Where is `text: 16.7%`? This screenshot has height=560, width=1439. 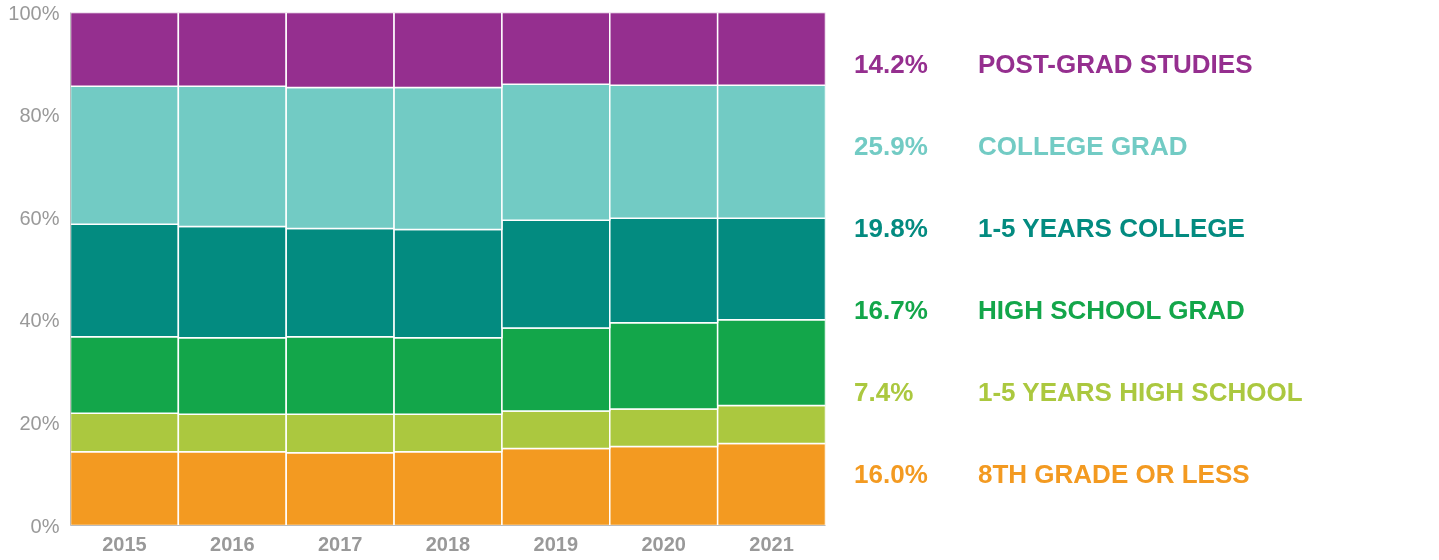
text: 16.7% is located at coordinates (891, 310).